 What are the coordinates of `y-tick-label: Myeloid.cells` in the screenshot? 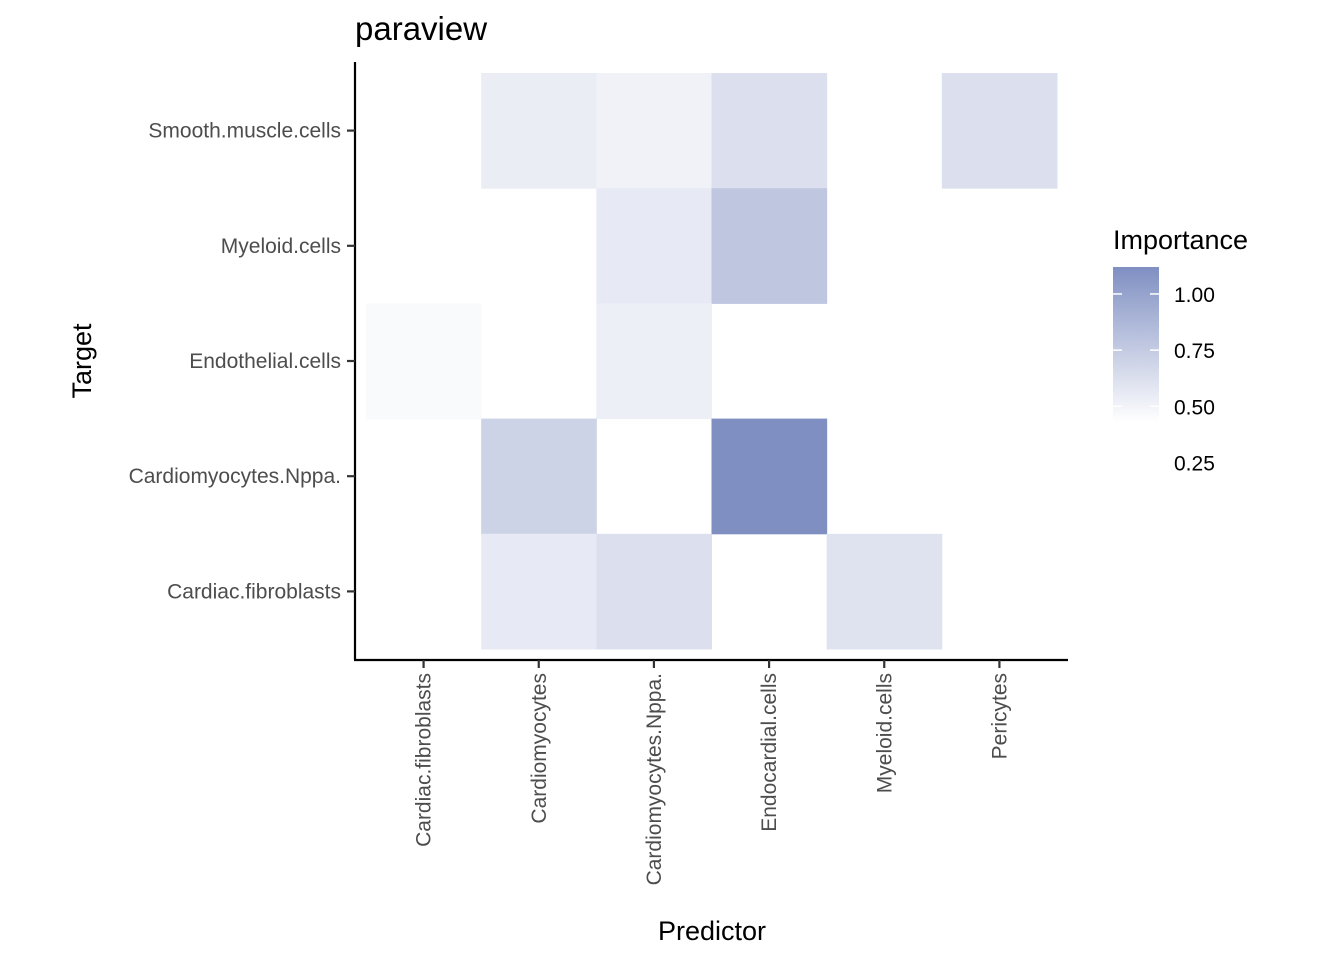 It's located at (281, 246).